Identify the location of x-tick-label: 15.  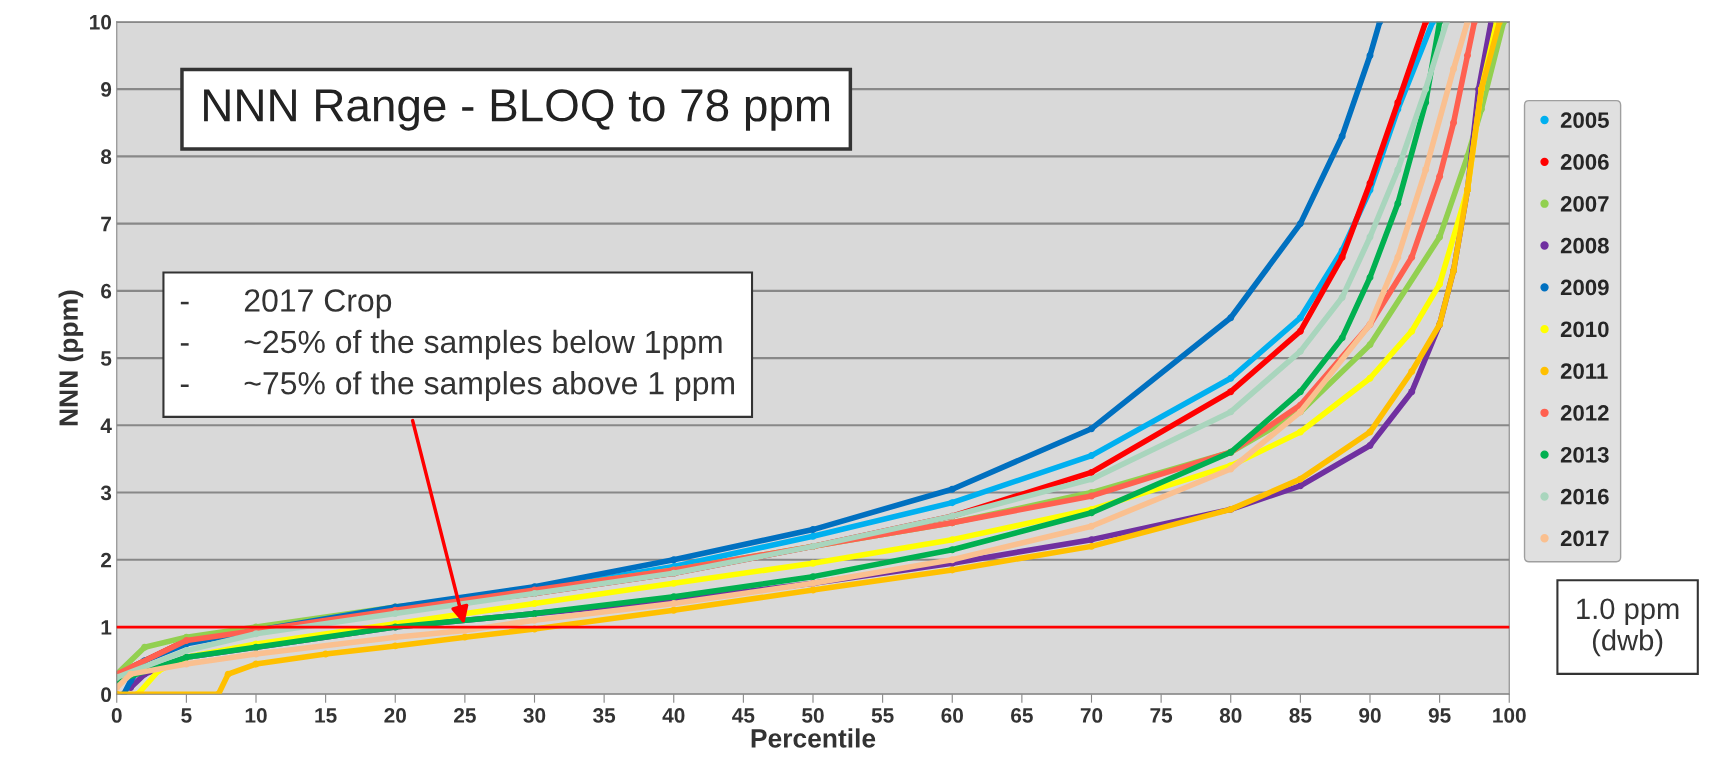
(326, 715).